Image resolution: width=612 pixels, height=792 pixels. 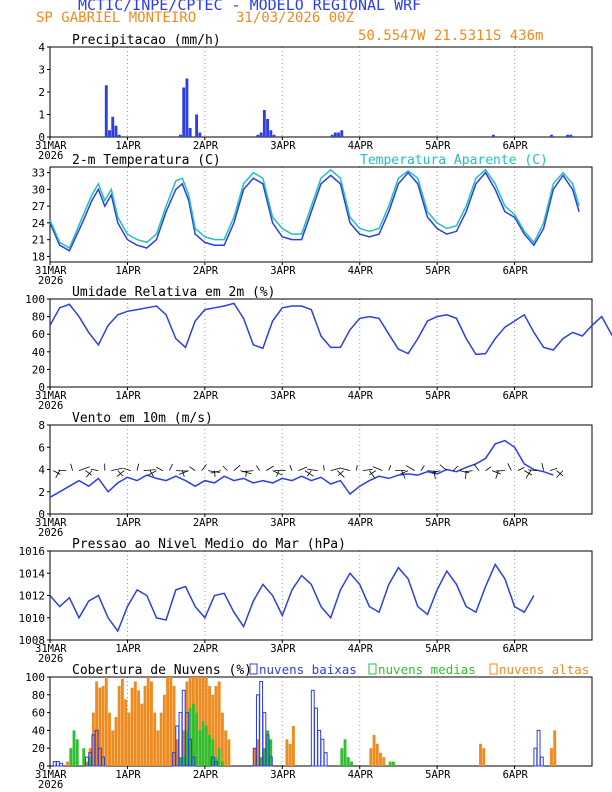 I want to click on temp-panel, so click(x=320, y=215).